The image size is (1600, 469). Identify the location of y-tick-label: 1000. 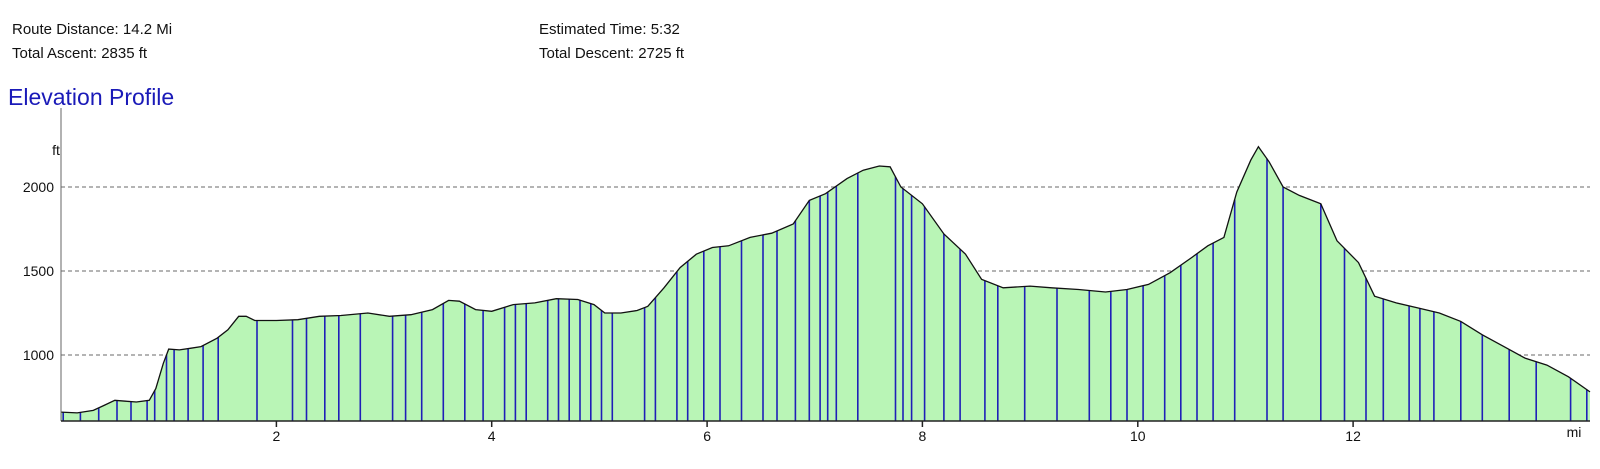
(38, 355).